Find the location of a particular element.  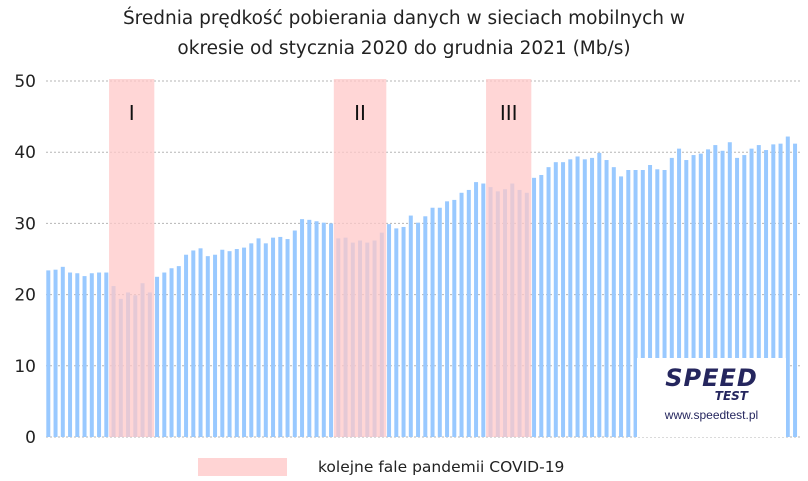

legend-swatch is located at coordinates (242, 467).